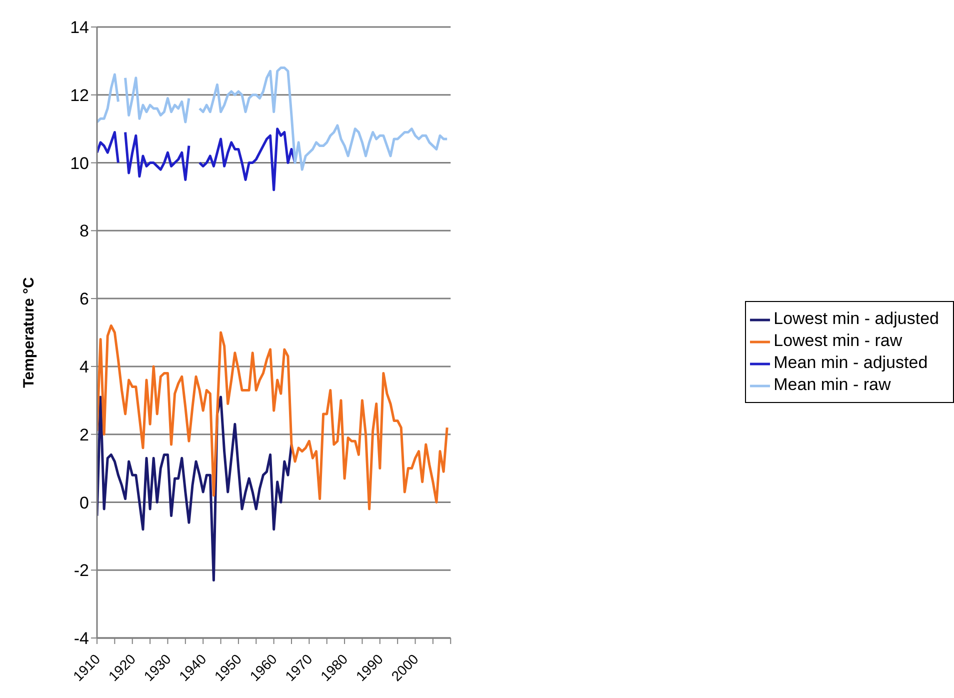  Describe the element at coordinates (856, 318) in the screenshot. I see `legend-label: Lowest min - adjusted` at that location.